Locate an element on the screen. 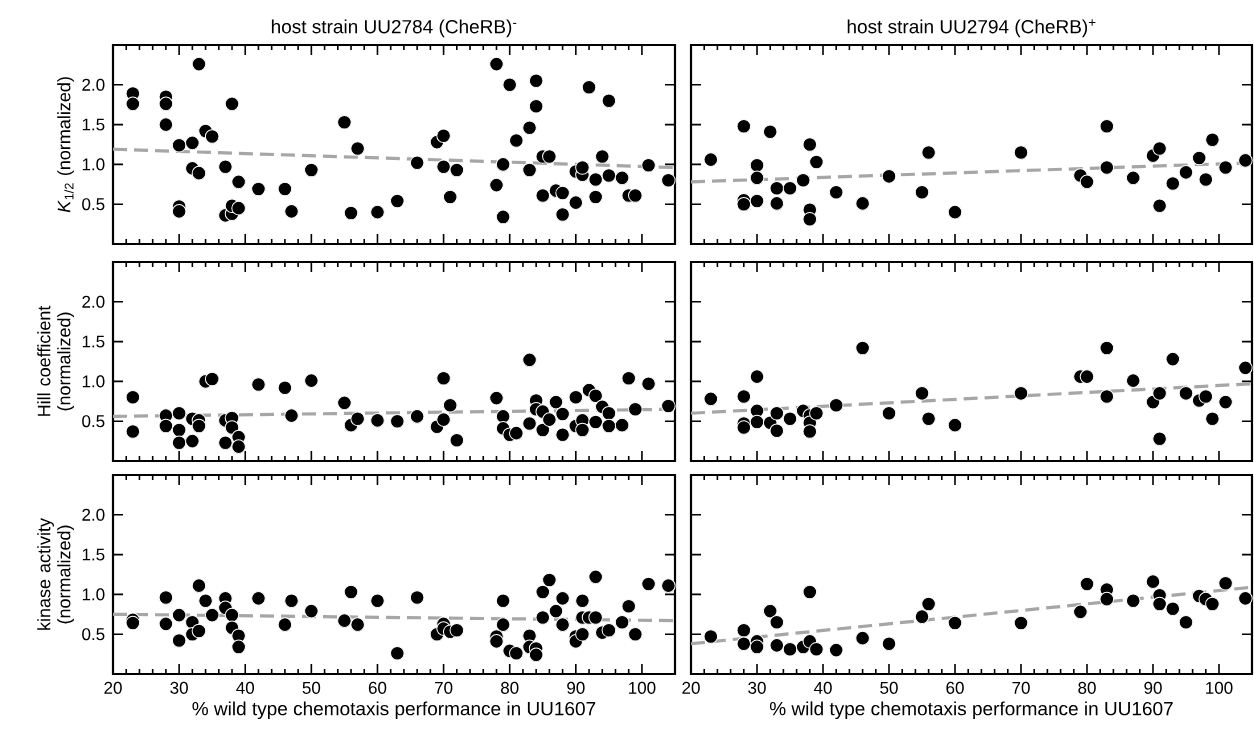  y-axis-title: K$_{1/2}$ (normalized) is located at coordinates (65, 145).